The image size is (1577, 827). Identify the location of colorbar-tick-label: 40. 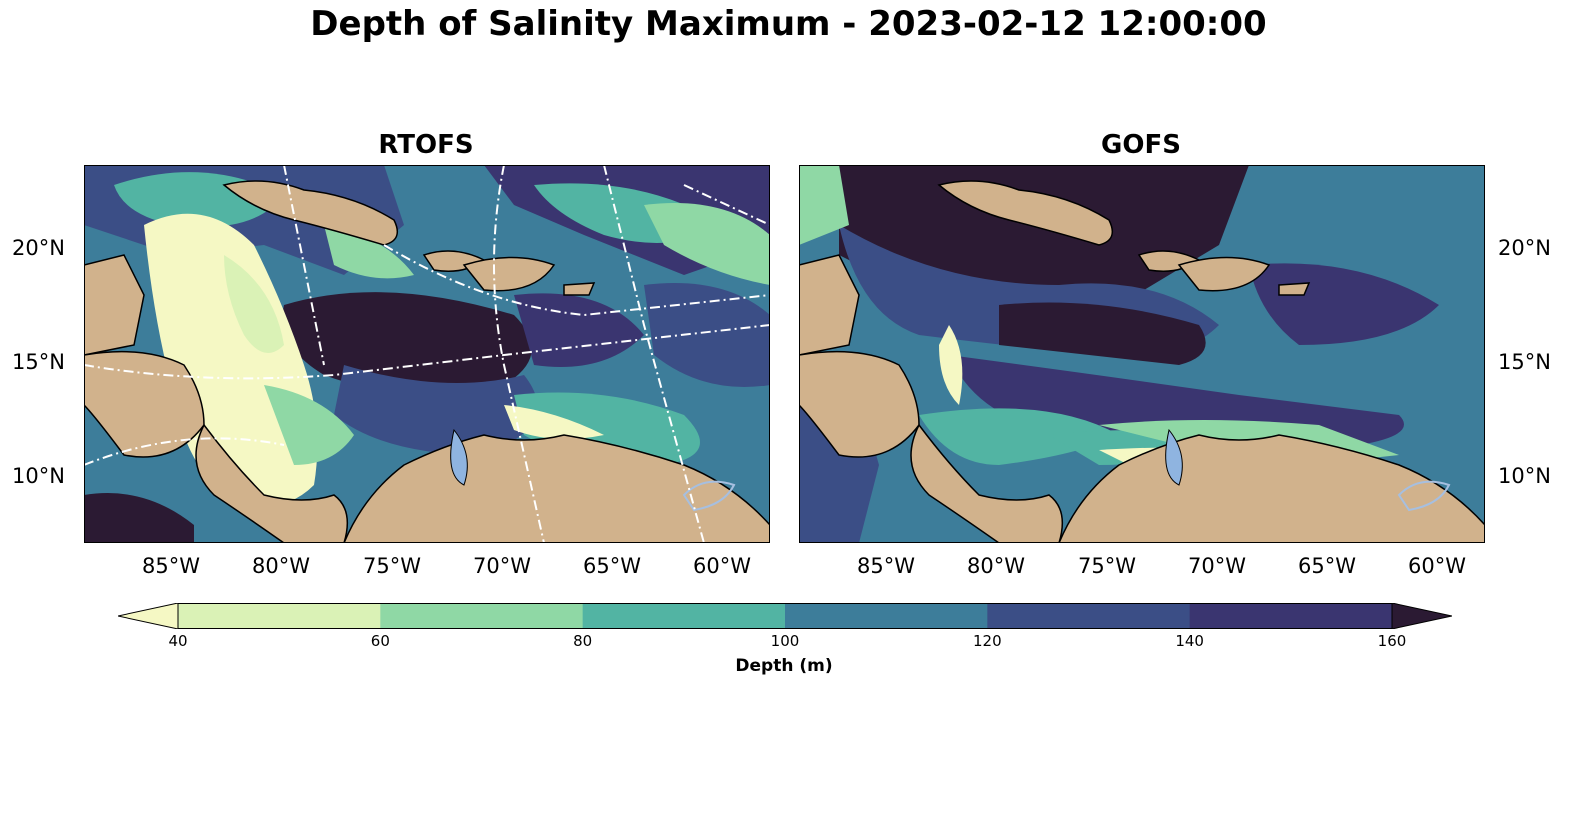
(178, 641).